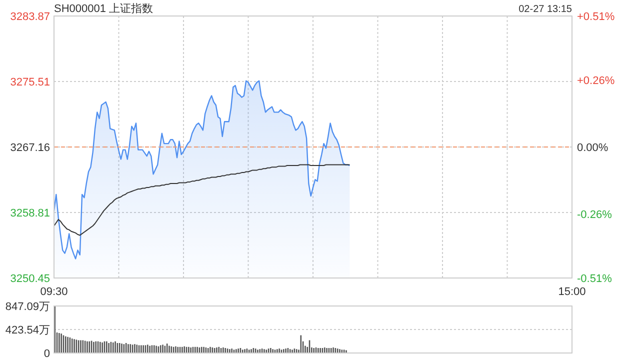 The width and height of the screenshot is (640, 360). What do you see at coordinates (594, 279) in the screenshot?
I see `y2-tick-label: -0.51%` at bounding box center [594, 279].